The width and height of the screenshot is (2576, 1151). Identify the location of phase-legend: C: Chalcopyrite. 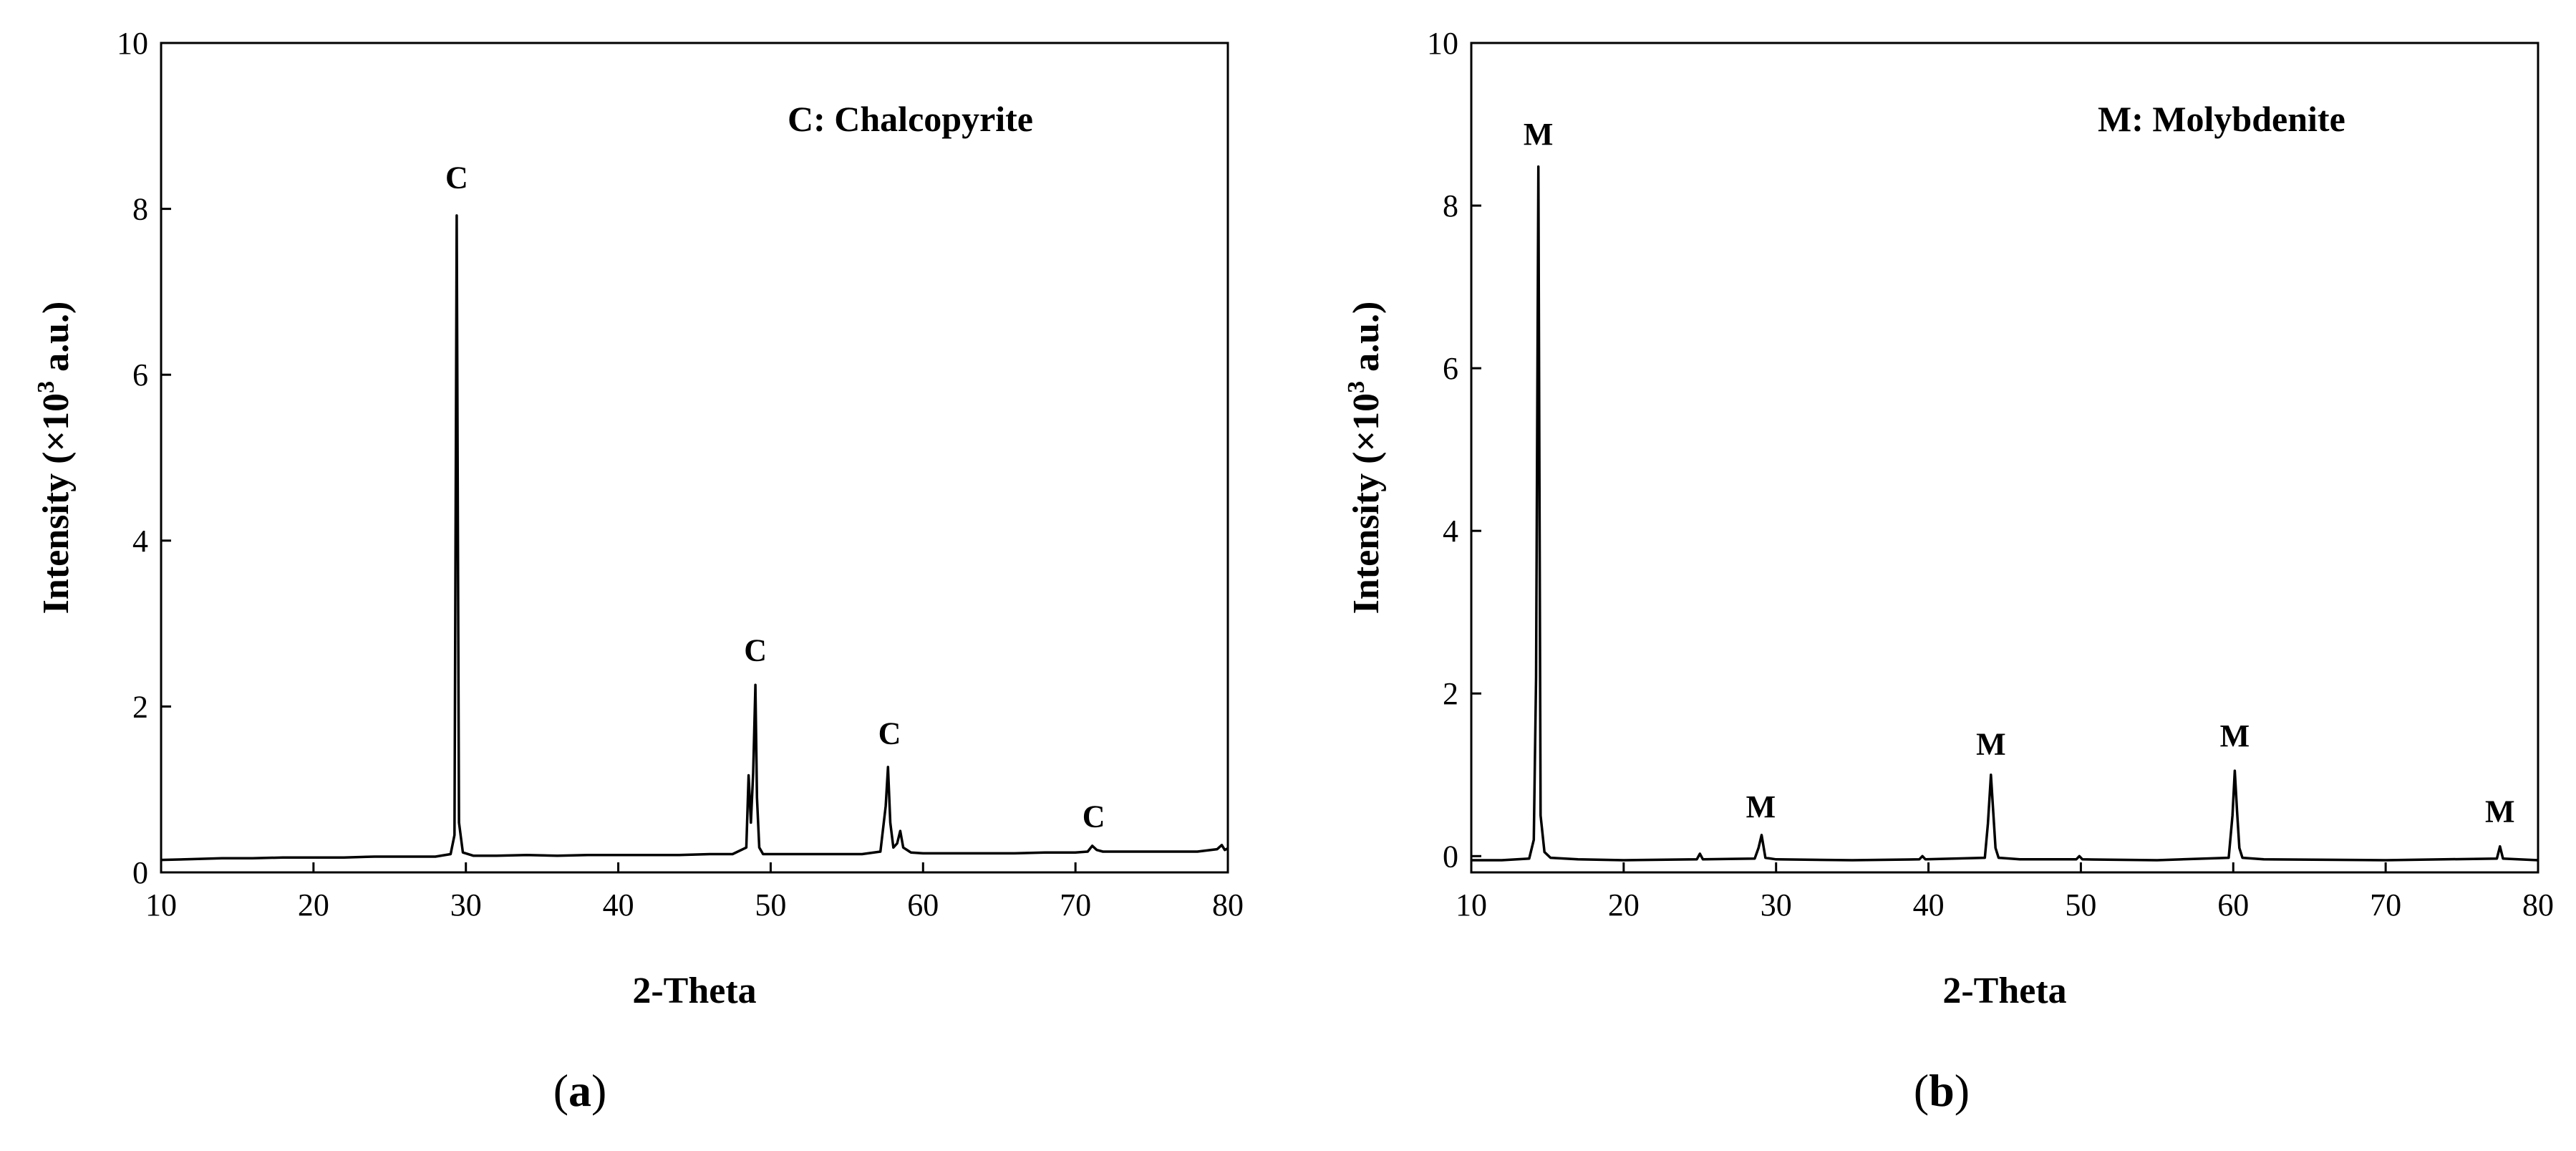
(911, 119).